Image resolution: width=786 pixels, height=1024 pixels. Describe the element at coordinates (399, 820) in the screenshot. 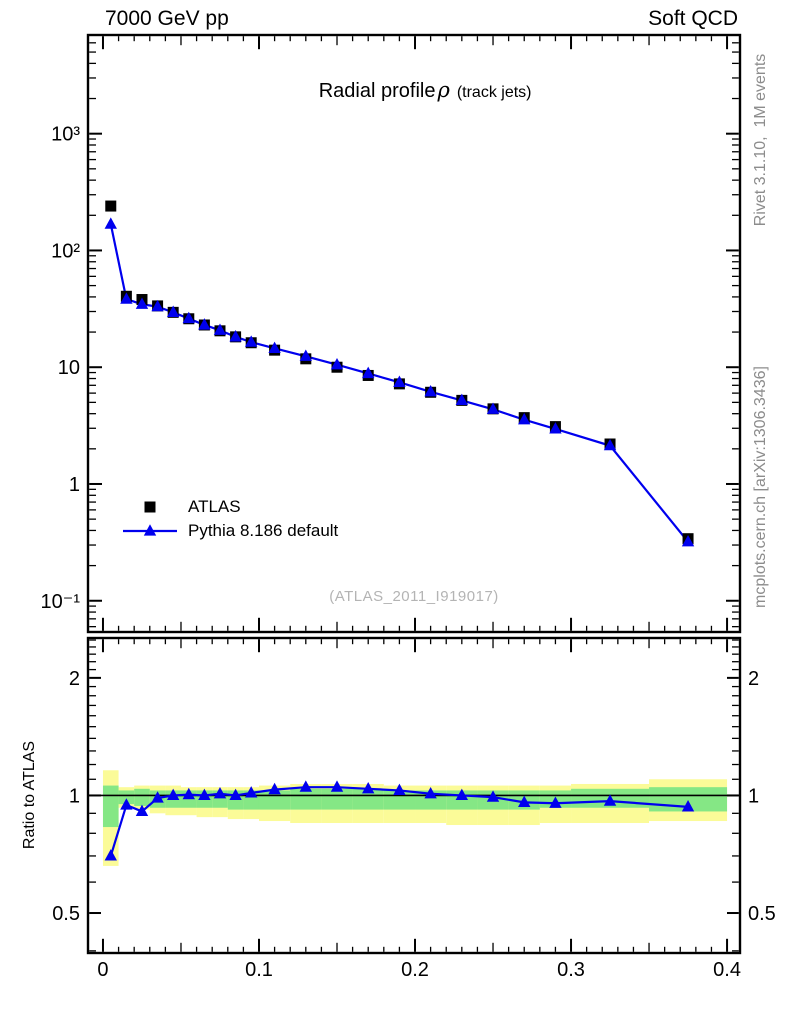

I see `ratio-series` at that location.